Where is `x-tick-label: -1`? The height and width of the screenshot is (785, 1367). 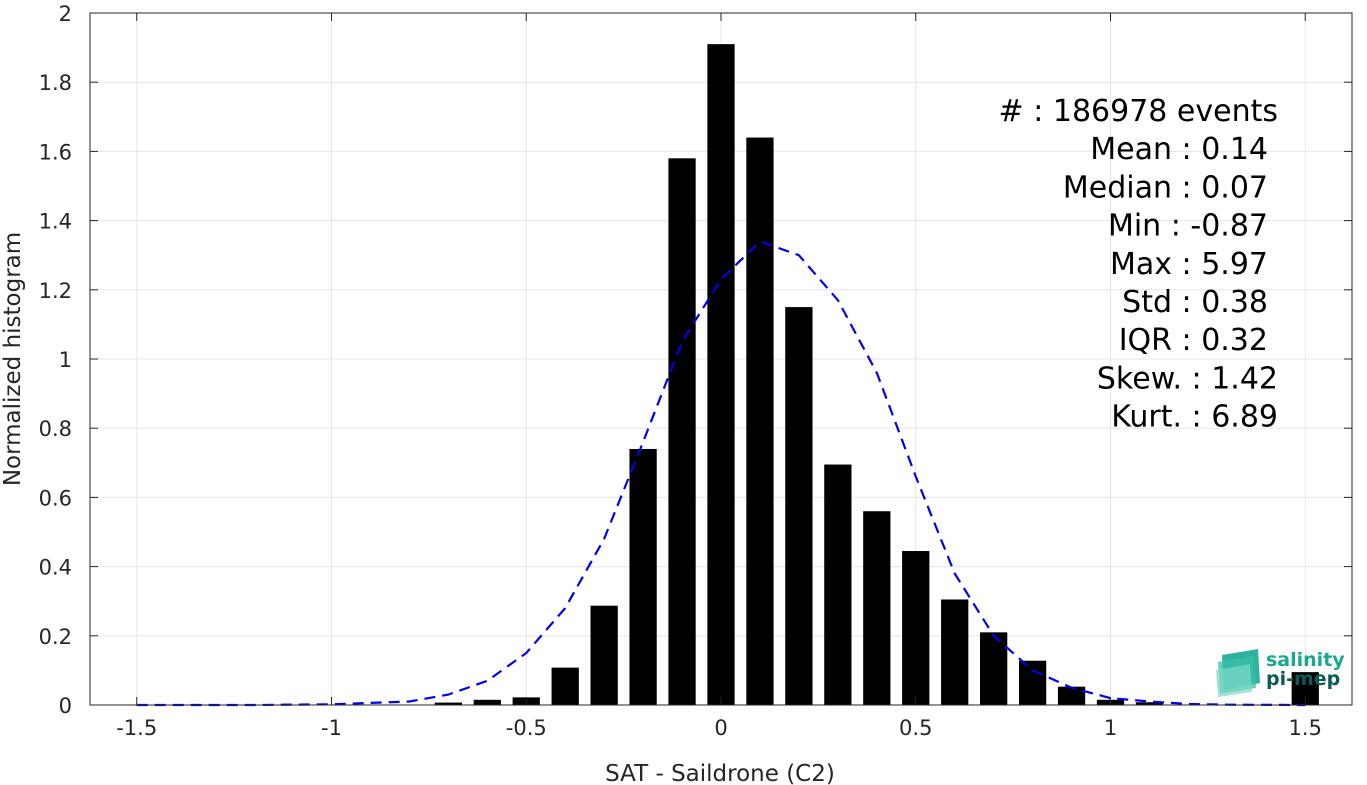
x-tick-label: -1 is located at coordinates (331, 728).